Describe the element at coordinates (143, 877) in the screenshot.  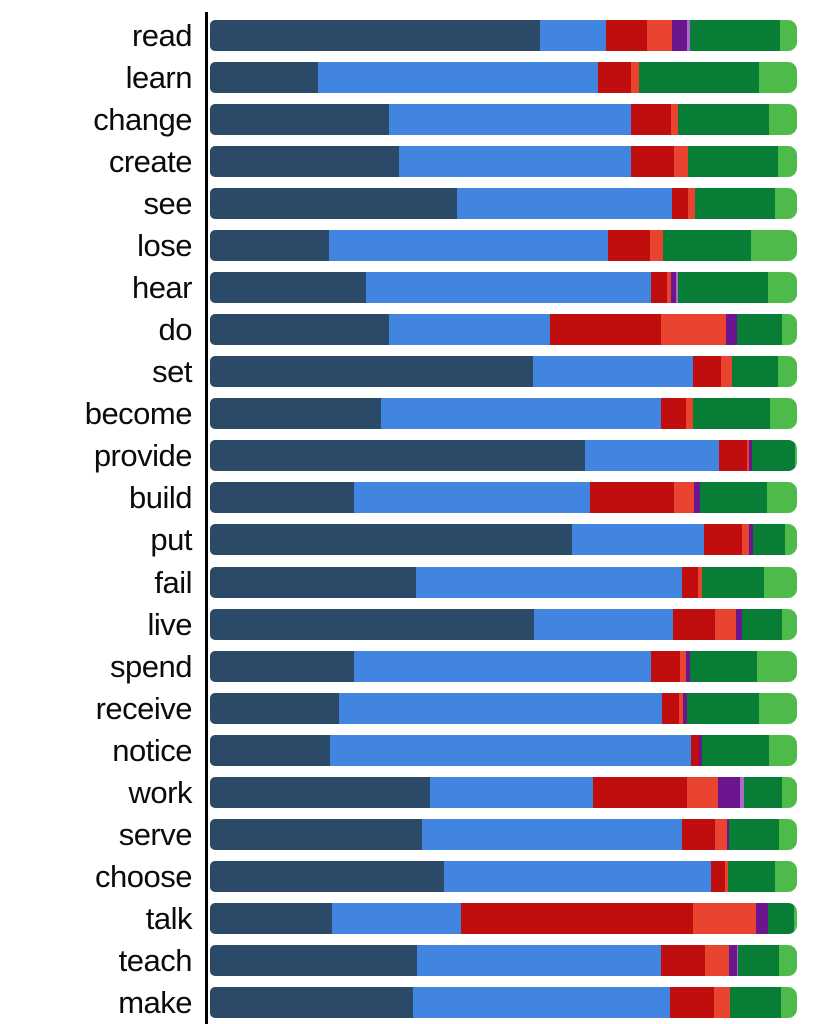
I see `row-label-choose: choose` at that location.